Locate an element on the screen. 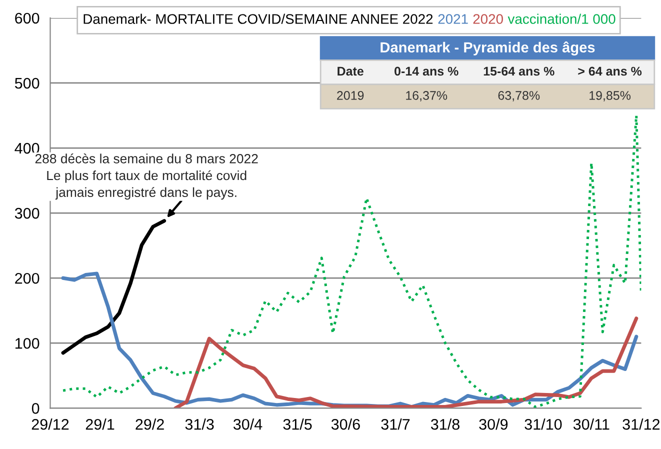 This screenshot has height=449, width=661. text: 2021 is located at coordinates (453, 19).